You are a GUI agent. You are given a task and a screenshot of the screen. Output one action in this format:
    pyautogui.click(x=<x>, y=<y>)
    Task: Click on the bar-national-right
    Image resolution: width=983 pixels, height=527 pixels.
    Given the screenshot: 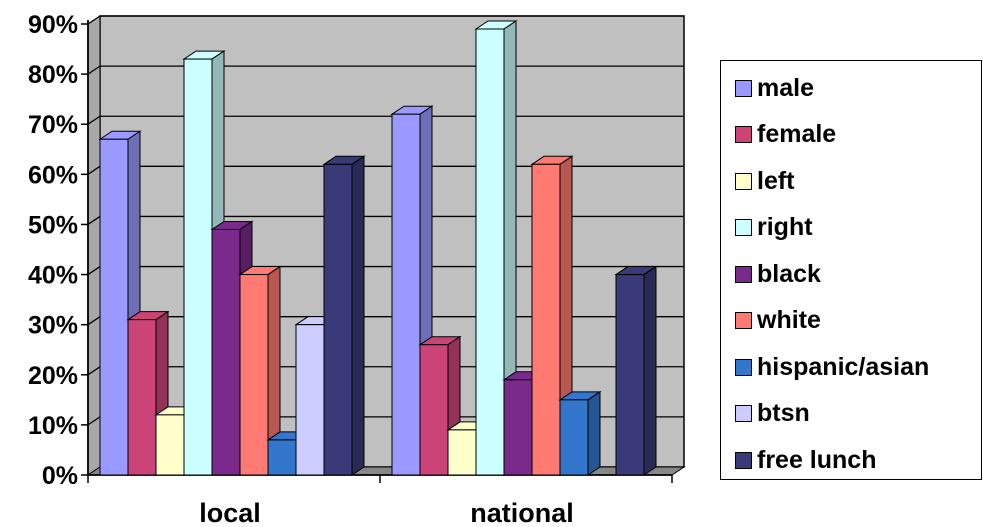 What is the action you would take?
    pyautogui.click(x=496, y=248)
    